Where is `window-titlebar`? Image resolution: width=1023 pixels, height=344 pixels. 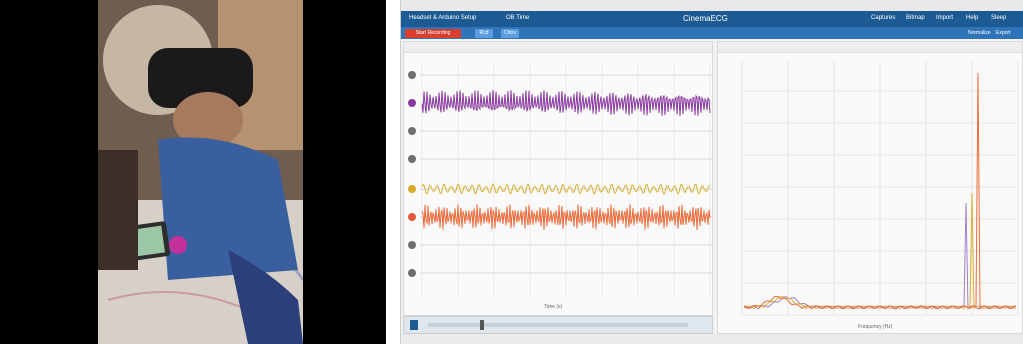
window-titlebar is located at coordinates (712, 5).